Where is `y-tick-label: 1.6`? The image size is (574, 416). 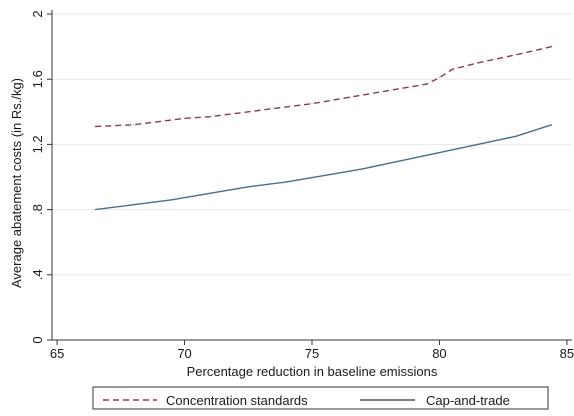 y-tick-label: 1.6 is located at coordinates (37, 79).